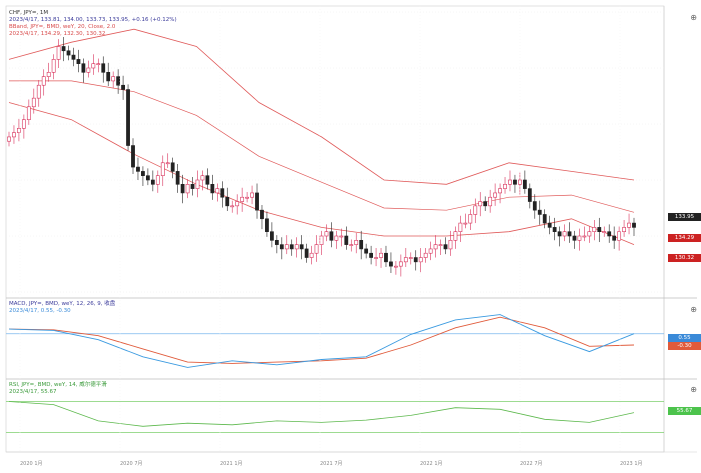 Image resolution: width=701 pixels, height=473 pixels. Describe the element at coordinates (631, 464) in the screenshot. I see `time-axis-label: 2023 1月` at that location.